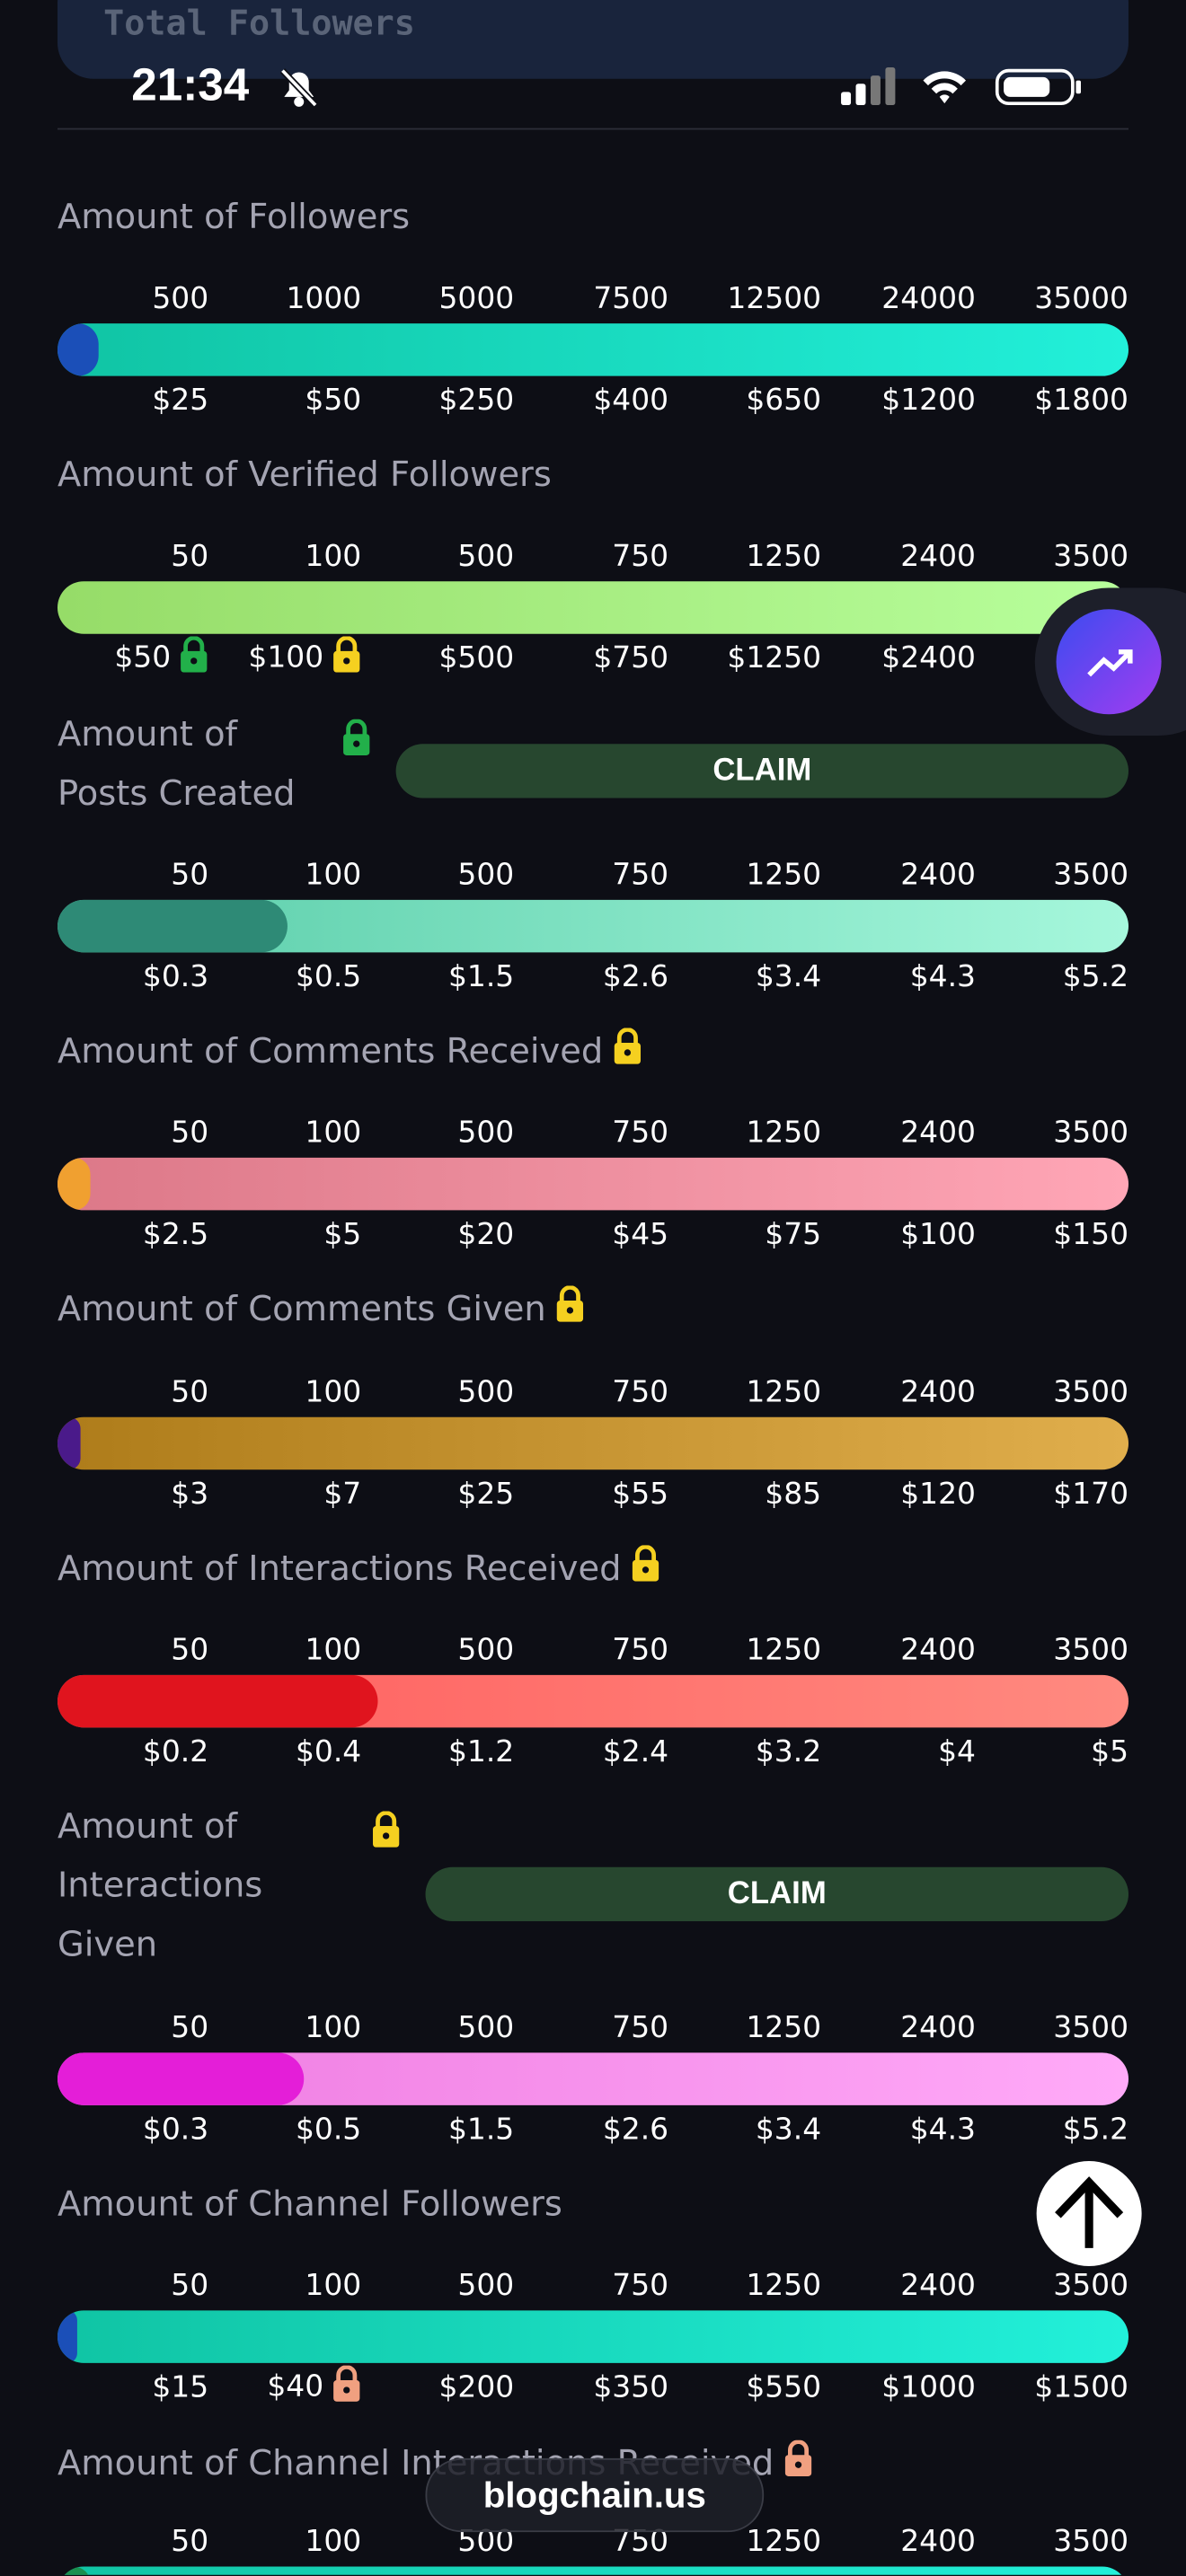 The image size is (1186, 2576). Describe the element at coordinates (176, 763) in the screenshot. I see `title-text: Amount of Posts Created` at that location.